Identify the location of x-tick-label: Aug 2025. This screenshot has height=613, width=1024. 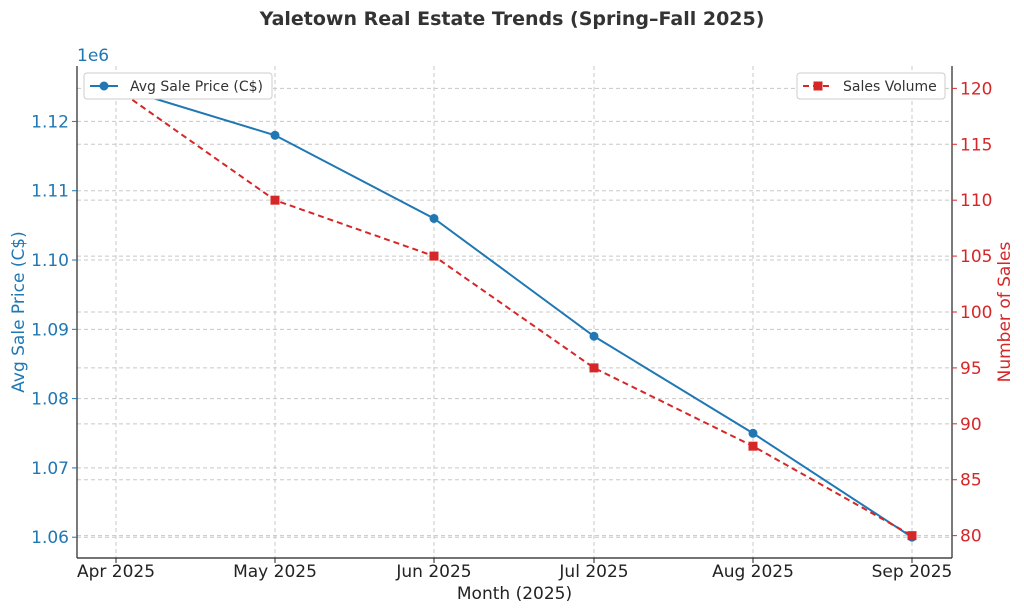
(753, 572).